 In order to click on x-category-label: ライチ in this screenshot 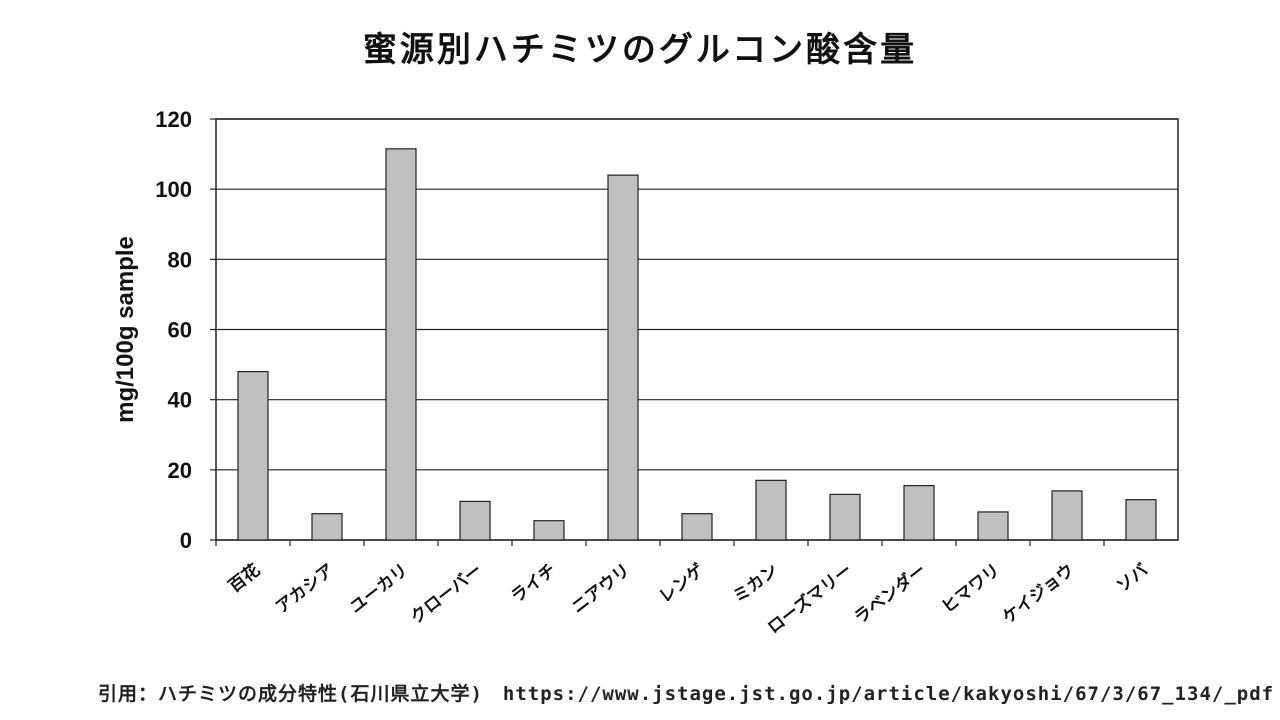, I will do `click(534, 583)`.